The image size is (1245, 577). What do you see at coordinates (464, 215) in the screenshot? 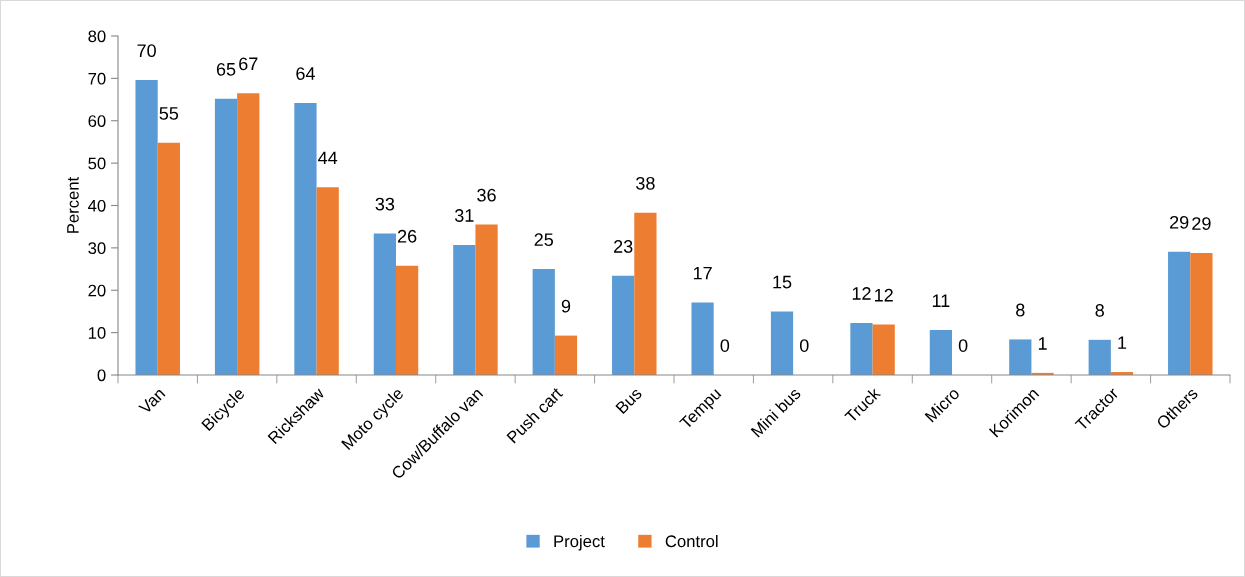
I see `data-label: 31` at bounding box center [464, 215].